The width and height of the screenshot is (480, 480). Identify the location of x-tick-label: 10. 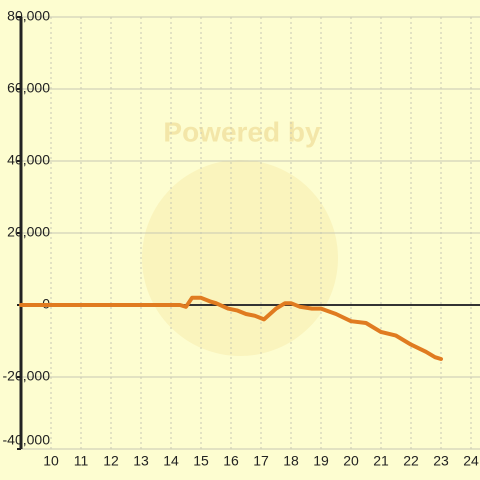
(51, 461).